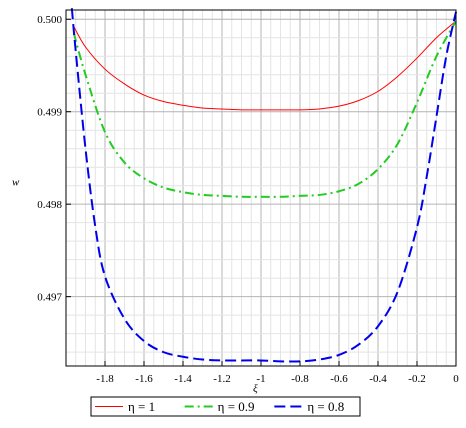  I want to click on x-tick-label: -0.8, so click(300, 379).